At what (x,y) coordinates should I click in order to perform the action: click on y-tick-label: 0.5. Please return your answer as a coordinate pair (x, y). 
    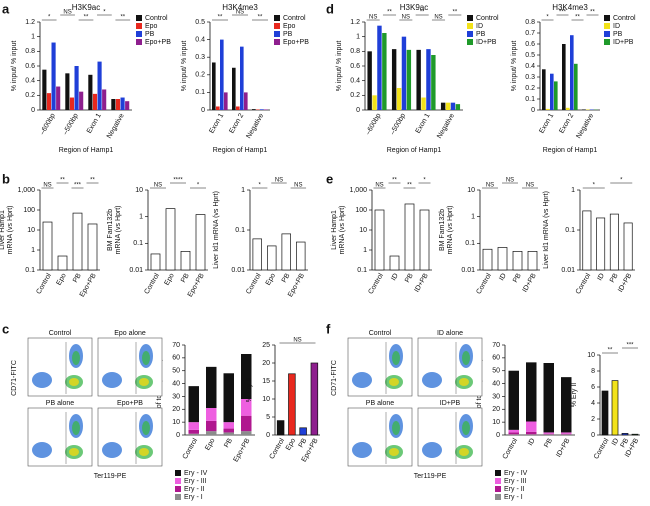
    Looking at the image, I should click on (200, 22).